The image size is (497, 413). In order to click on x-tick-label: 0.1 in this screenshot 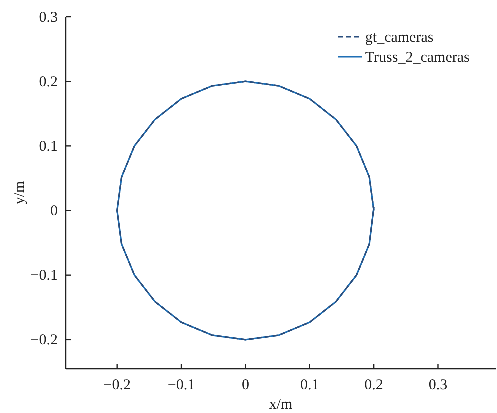, I will do `click(310, 386)`.